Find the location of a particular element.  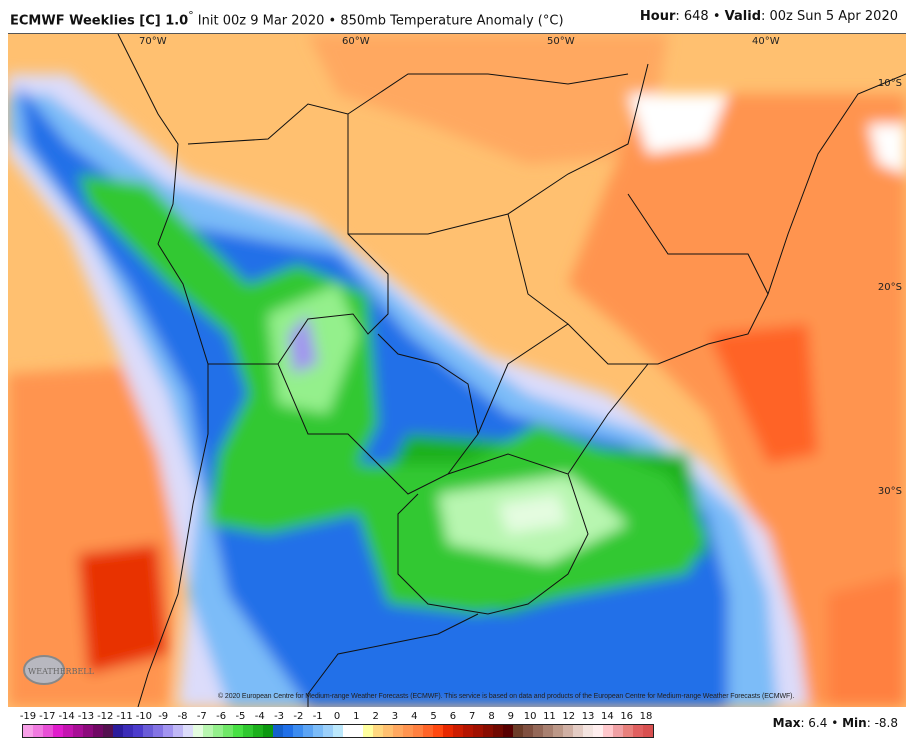

colorbar-tick-label: 10 is located at coordinates (530, 716).